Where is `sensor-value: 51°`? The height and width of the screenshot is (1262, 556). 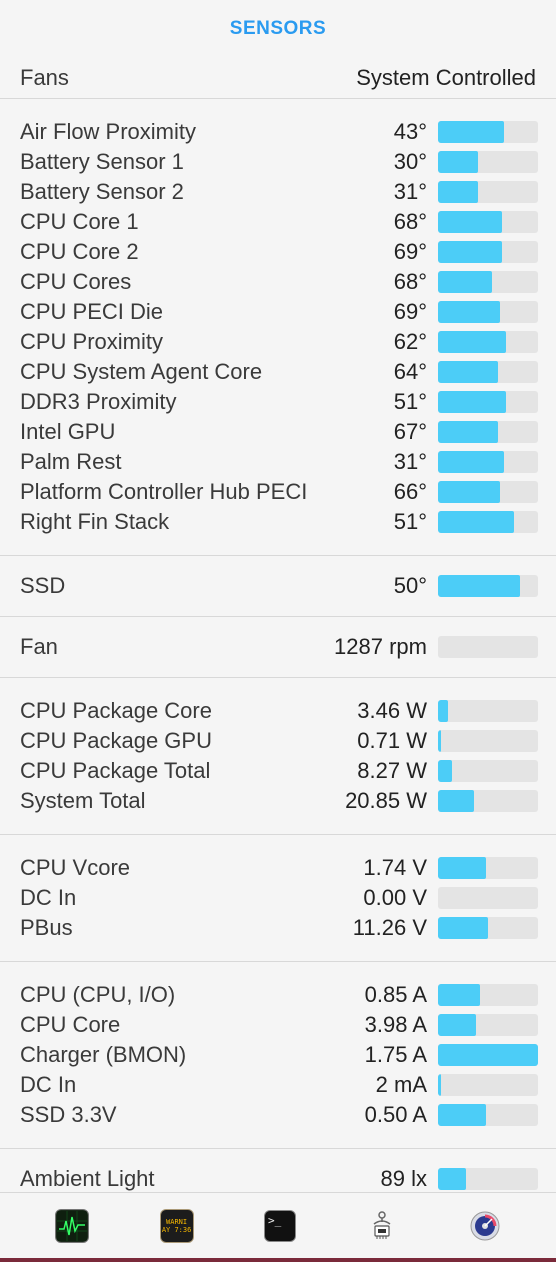 sensor-value: 51° is located at coordinates (410, 521).